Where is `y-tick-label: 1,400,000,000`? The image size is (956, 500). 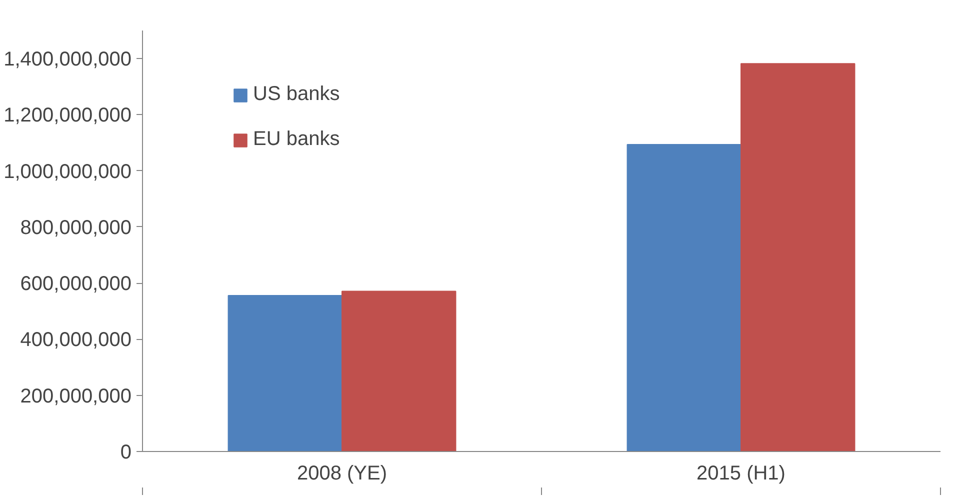
y-tick-label: 1,400,000,000 is located at coordinates (68, 59).